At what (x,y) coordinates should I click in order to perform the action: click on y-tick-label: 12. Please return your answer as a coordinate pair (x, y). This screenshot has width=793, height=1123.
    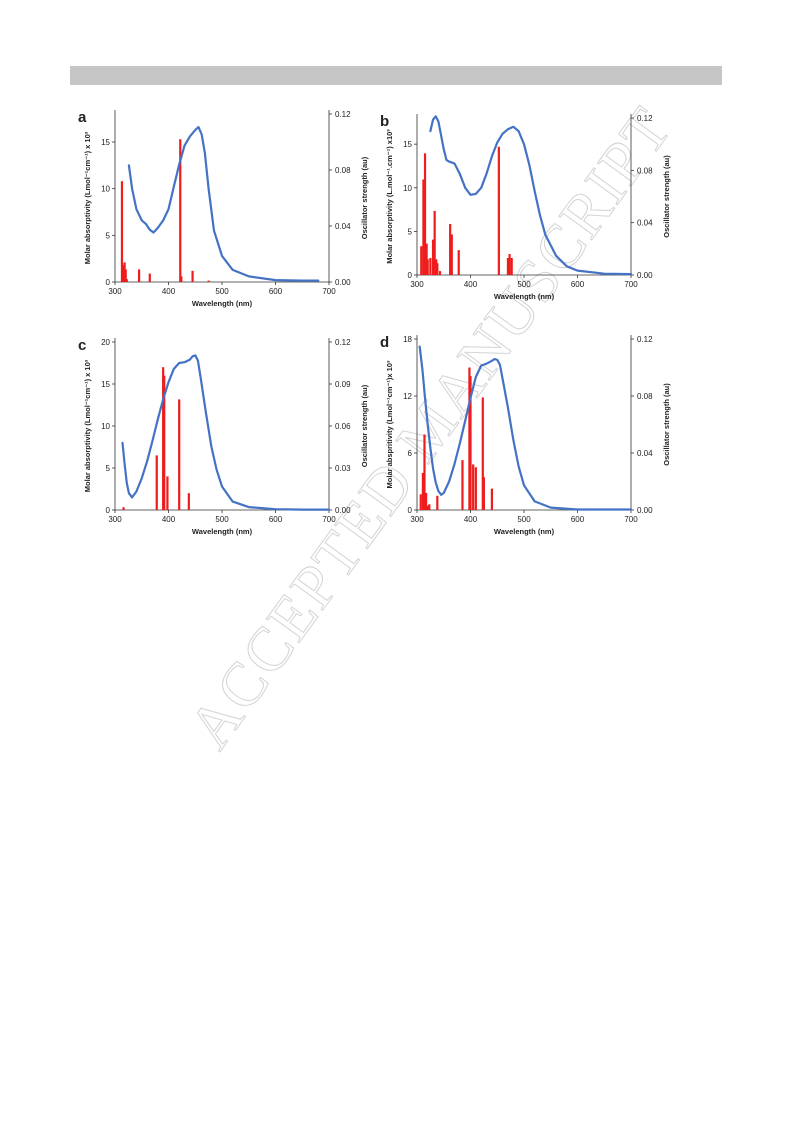
    Looking at the image, I should click on (407, 396).